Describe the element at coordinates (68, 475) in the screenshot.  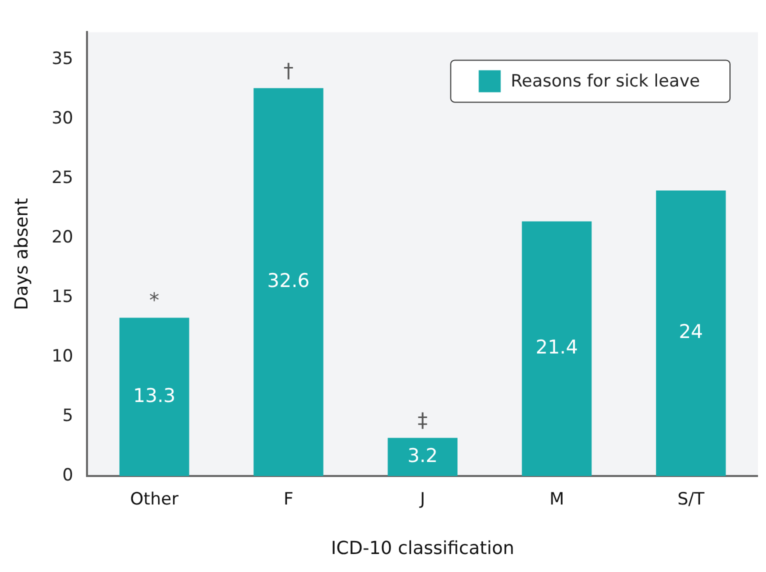
I see `y-tick-label: 0` at that location.